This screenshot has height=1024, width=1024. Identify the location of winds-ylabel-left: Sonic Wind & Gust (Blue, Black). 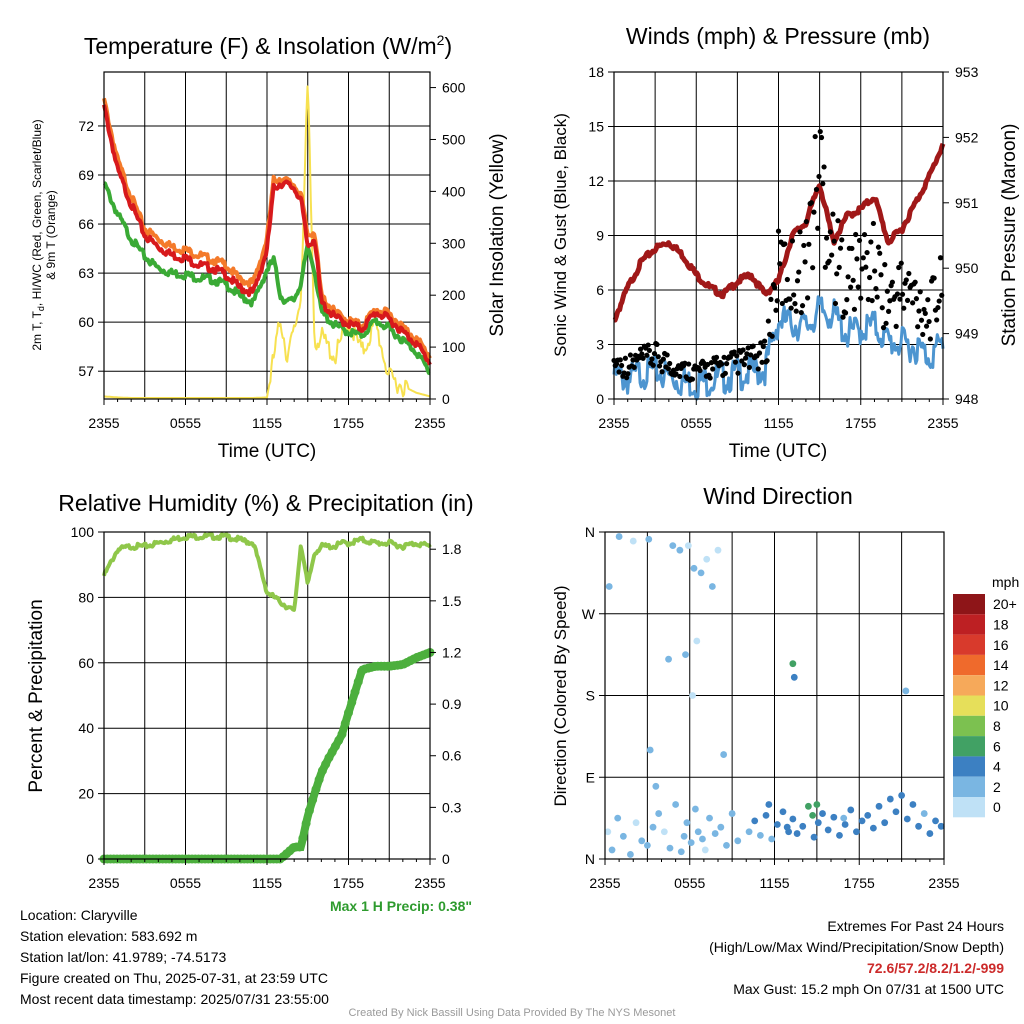
(560, 235).